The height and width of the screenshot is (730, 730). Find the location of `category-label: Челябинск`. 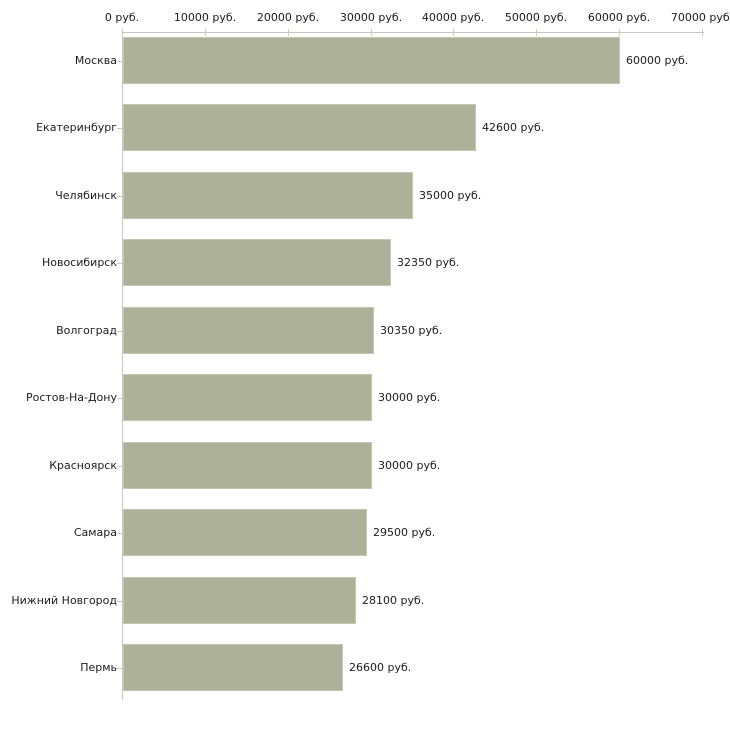

category-label: Челябинск is located at coordinates (86, 195).